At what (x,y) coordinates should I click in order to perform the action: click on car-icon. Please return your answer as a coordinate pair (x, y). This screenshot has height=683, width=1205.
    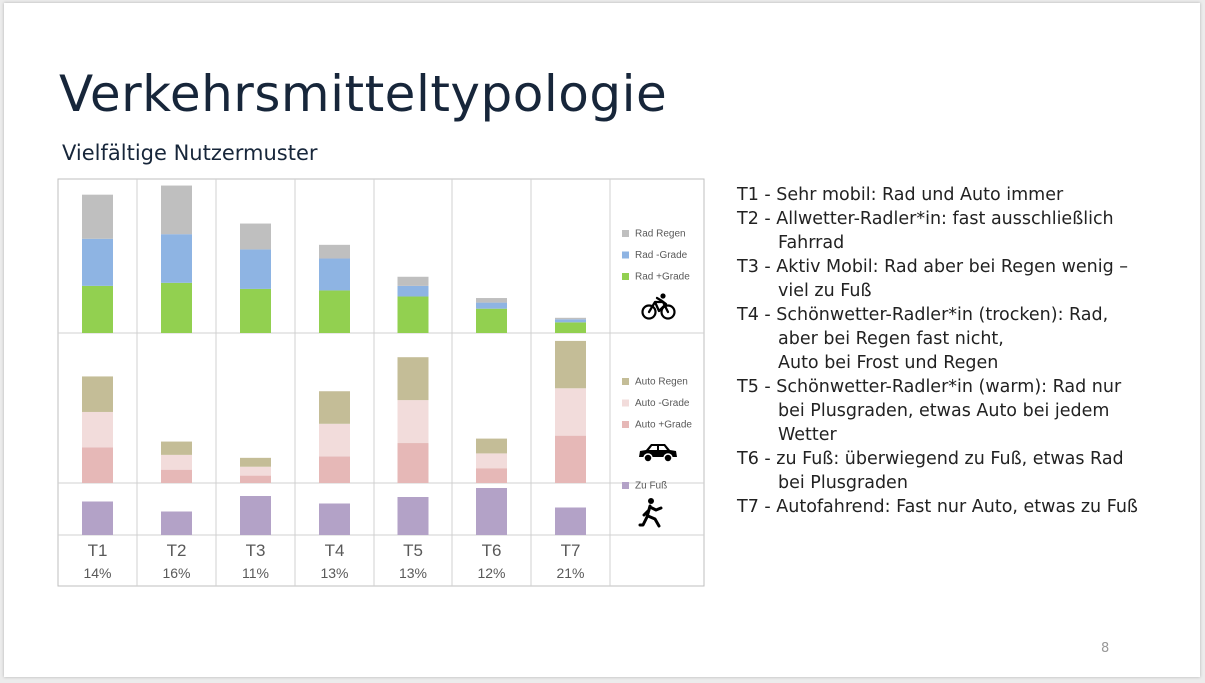
    Looking at the image, I should click on (658, 453).